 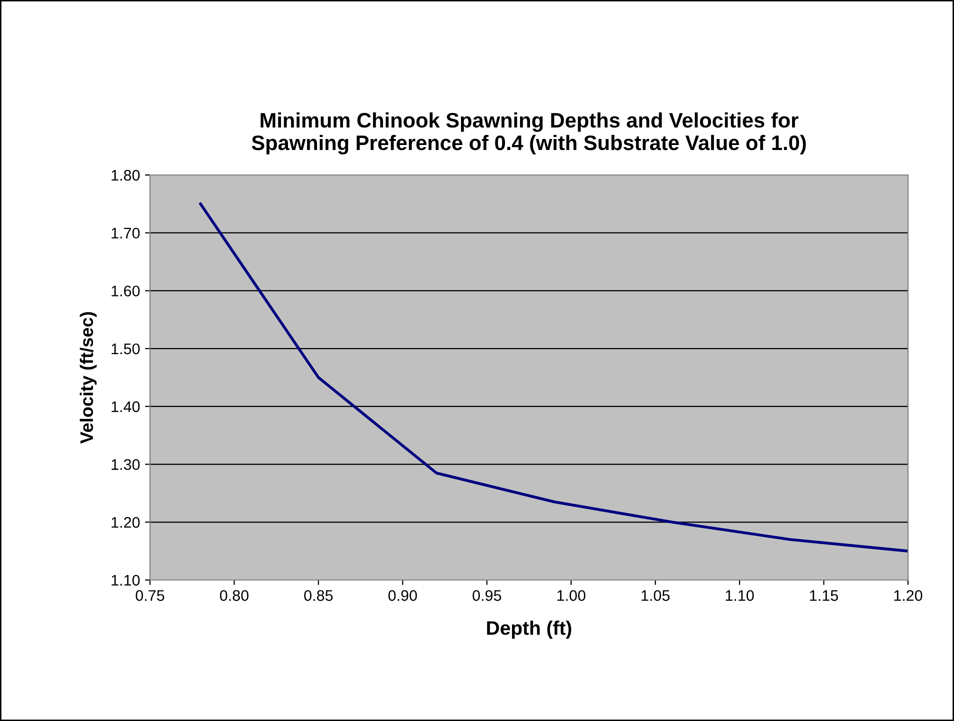 What do you see at coordinates (88, 378) in the screenshot?
I see `y-axis-title: Velocity (ft/sec)` at bounding box center [88, 378].